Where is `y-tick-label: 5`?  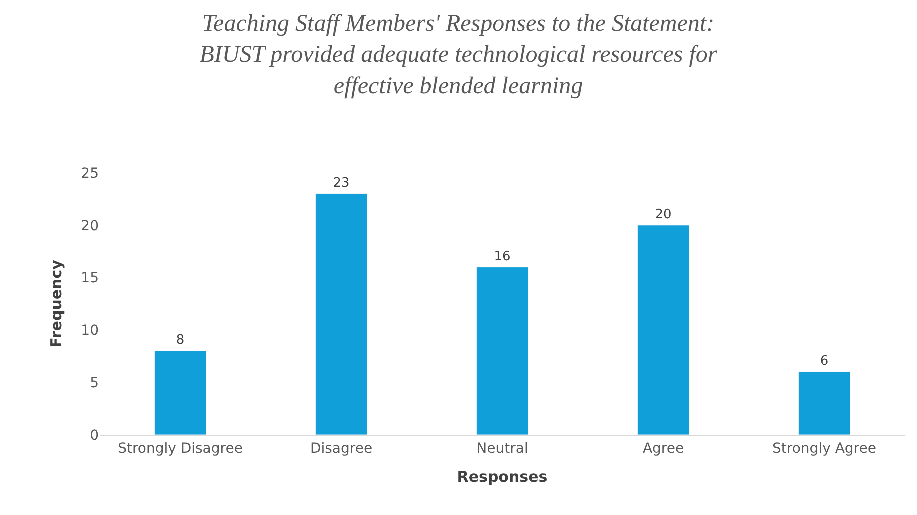
y-tick-label: 5 is located at coordinates (94, 384).